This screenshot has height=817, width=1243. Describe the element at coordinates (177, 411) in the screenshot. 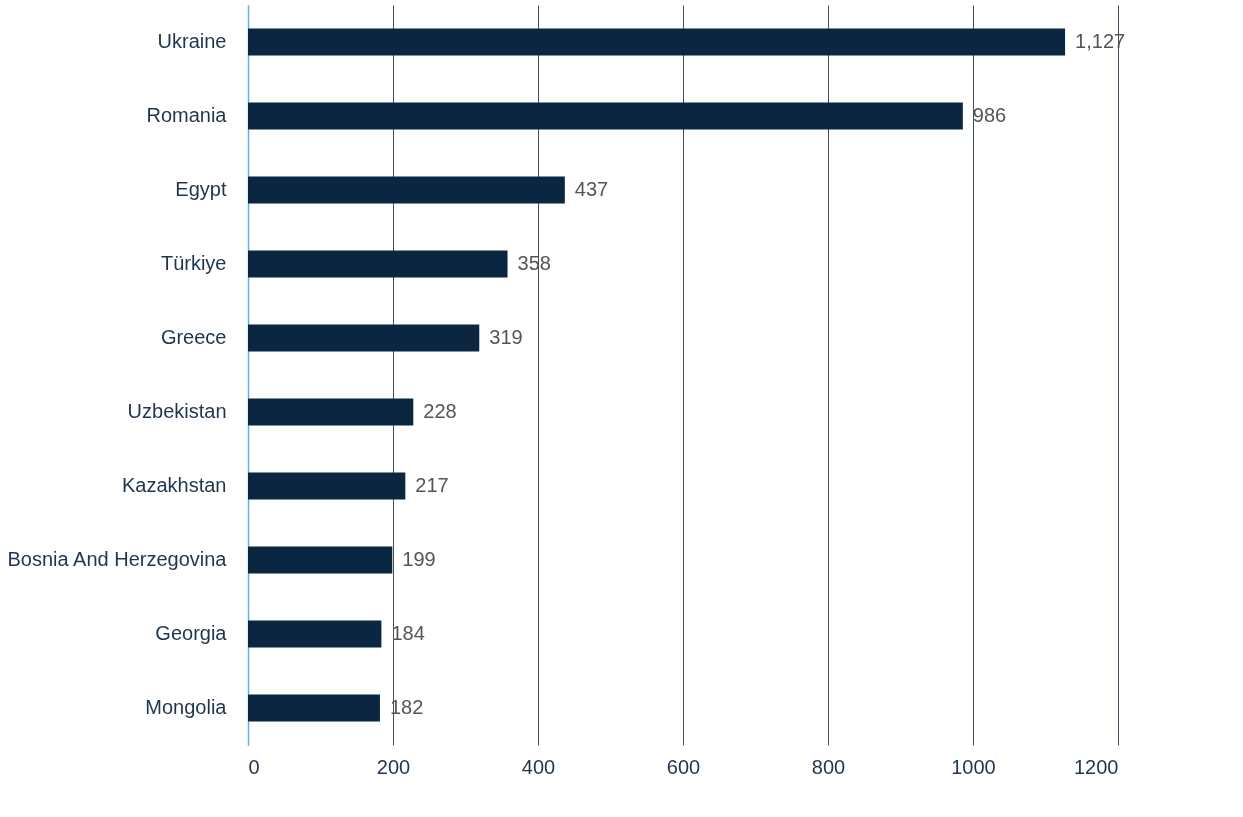

I see `y-tick-label: Uzbekistan` at that location.